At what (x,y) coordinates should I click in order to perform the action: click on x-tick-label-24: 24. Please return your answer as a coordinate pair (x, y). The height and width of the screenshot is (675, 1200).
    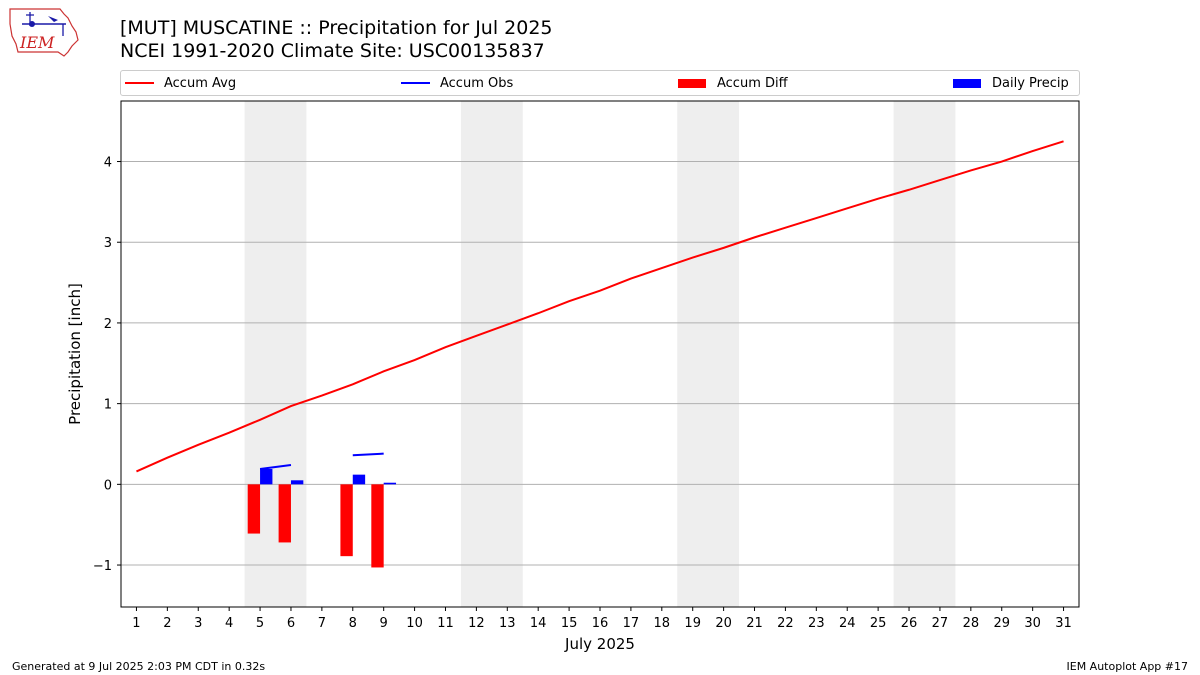
    Looking at the image, I should click on (847, 623).